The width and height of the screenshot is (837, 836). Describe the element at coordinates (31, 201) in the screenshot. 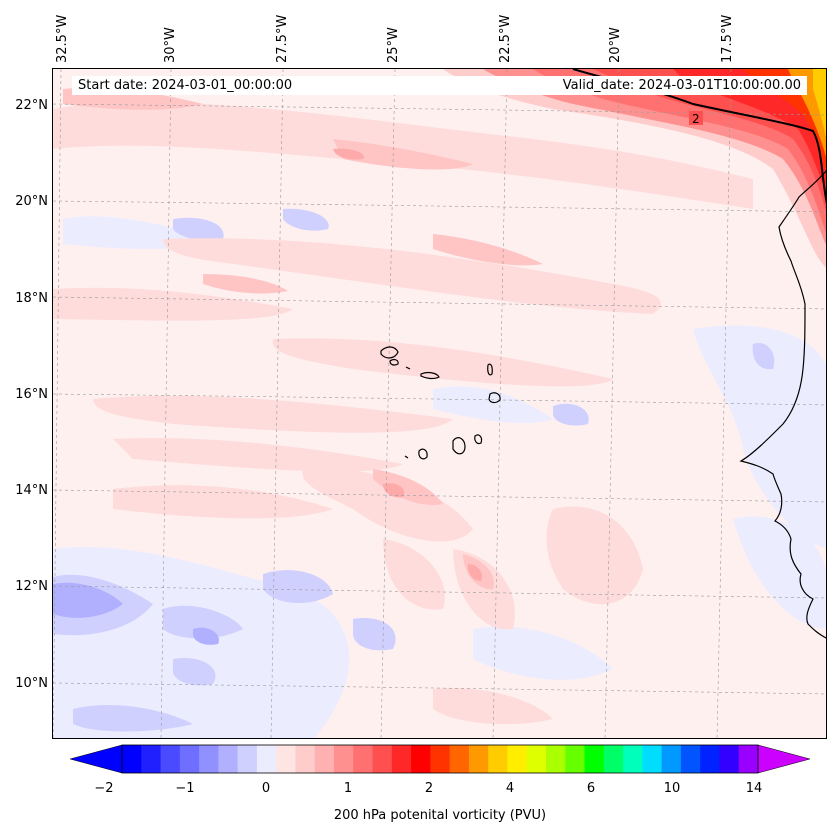

I see `lat-label-20n: 20°N` at that location.